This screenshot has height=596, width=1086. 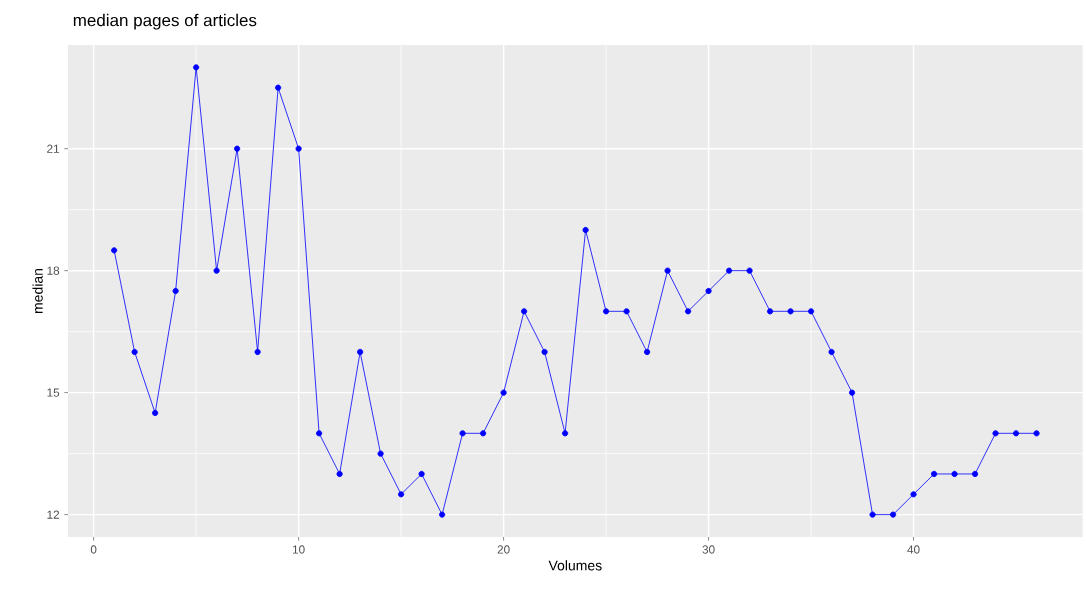 I want to click on x-axis-title: Volumes, so click(x=575, y=565).